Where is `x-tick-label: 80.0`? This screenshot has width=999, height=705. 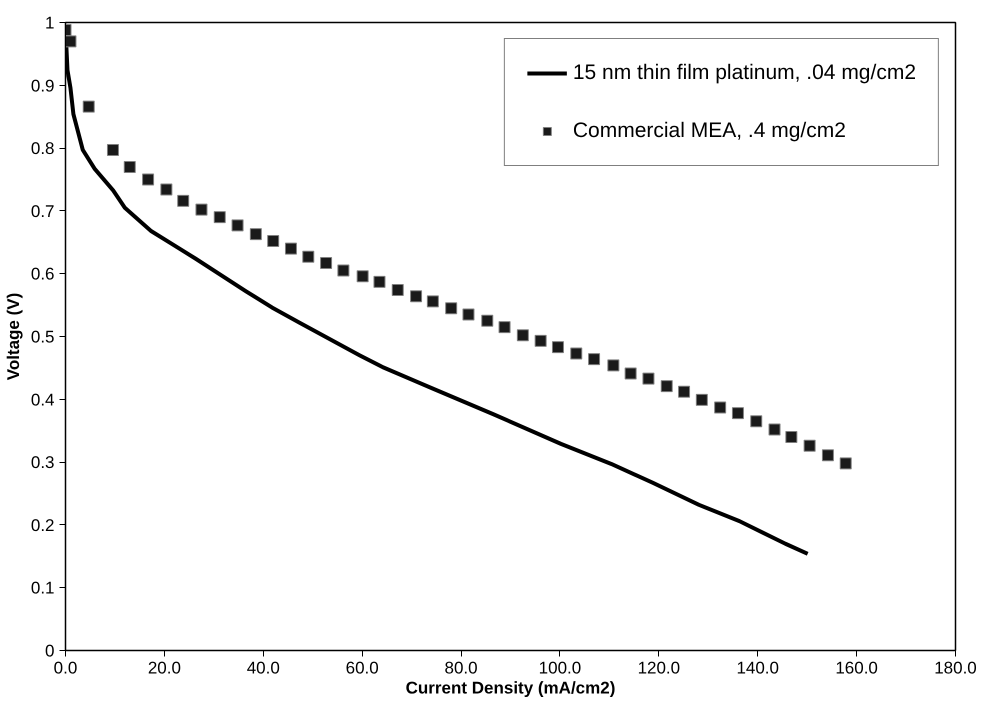 x-tick-label: 80.0 is located at coordinates (461, 668).